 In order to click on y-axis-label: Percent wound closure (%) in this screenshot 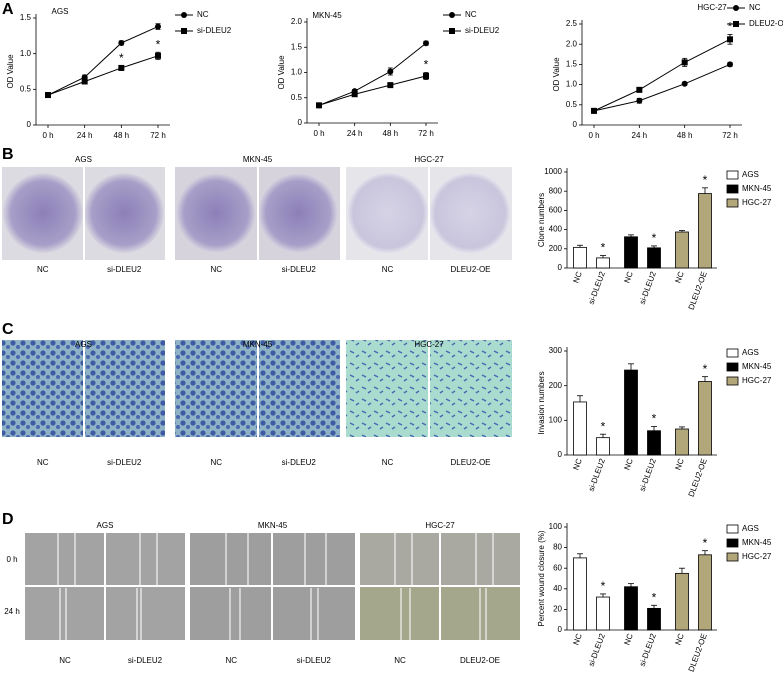, I will do `click(541, 578)`.